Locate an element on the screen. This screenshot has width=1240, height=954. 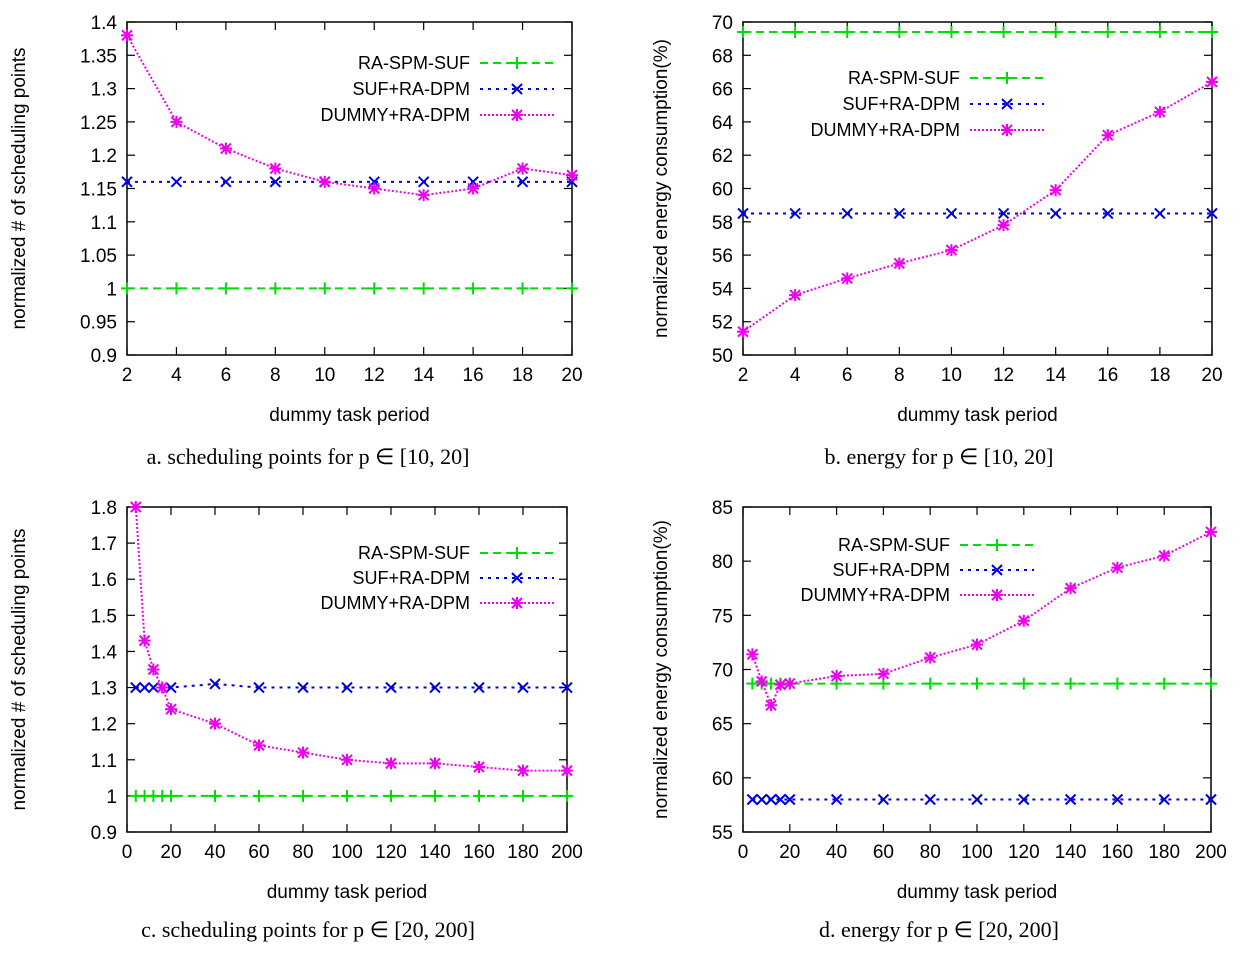
y-axis-title: normalized # of scheduling points is located at coordinates (19, 188).